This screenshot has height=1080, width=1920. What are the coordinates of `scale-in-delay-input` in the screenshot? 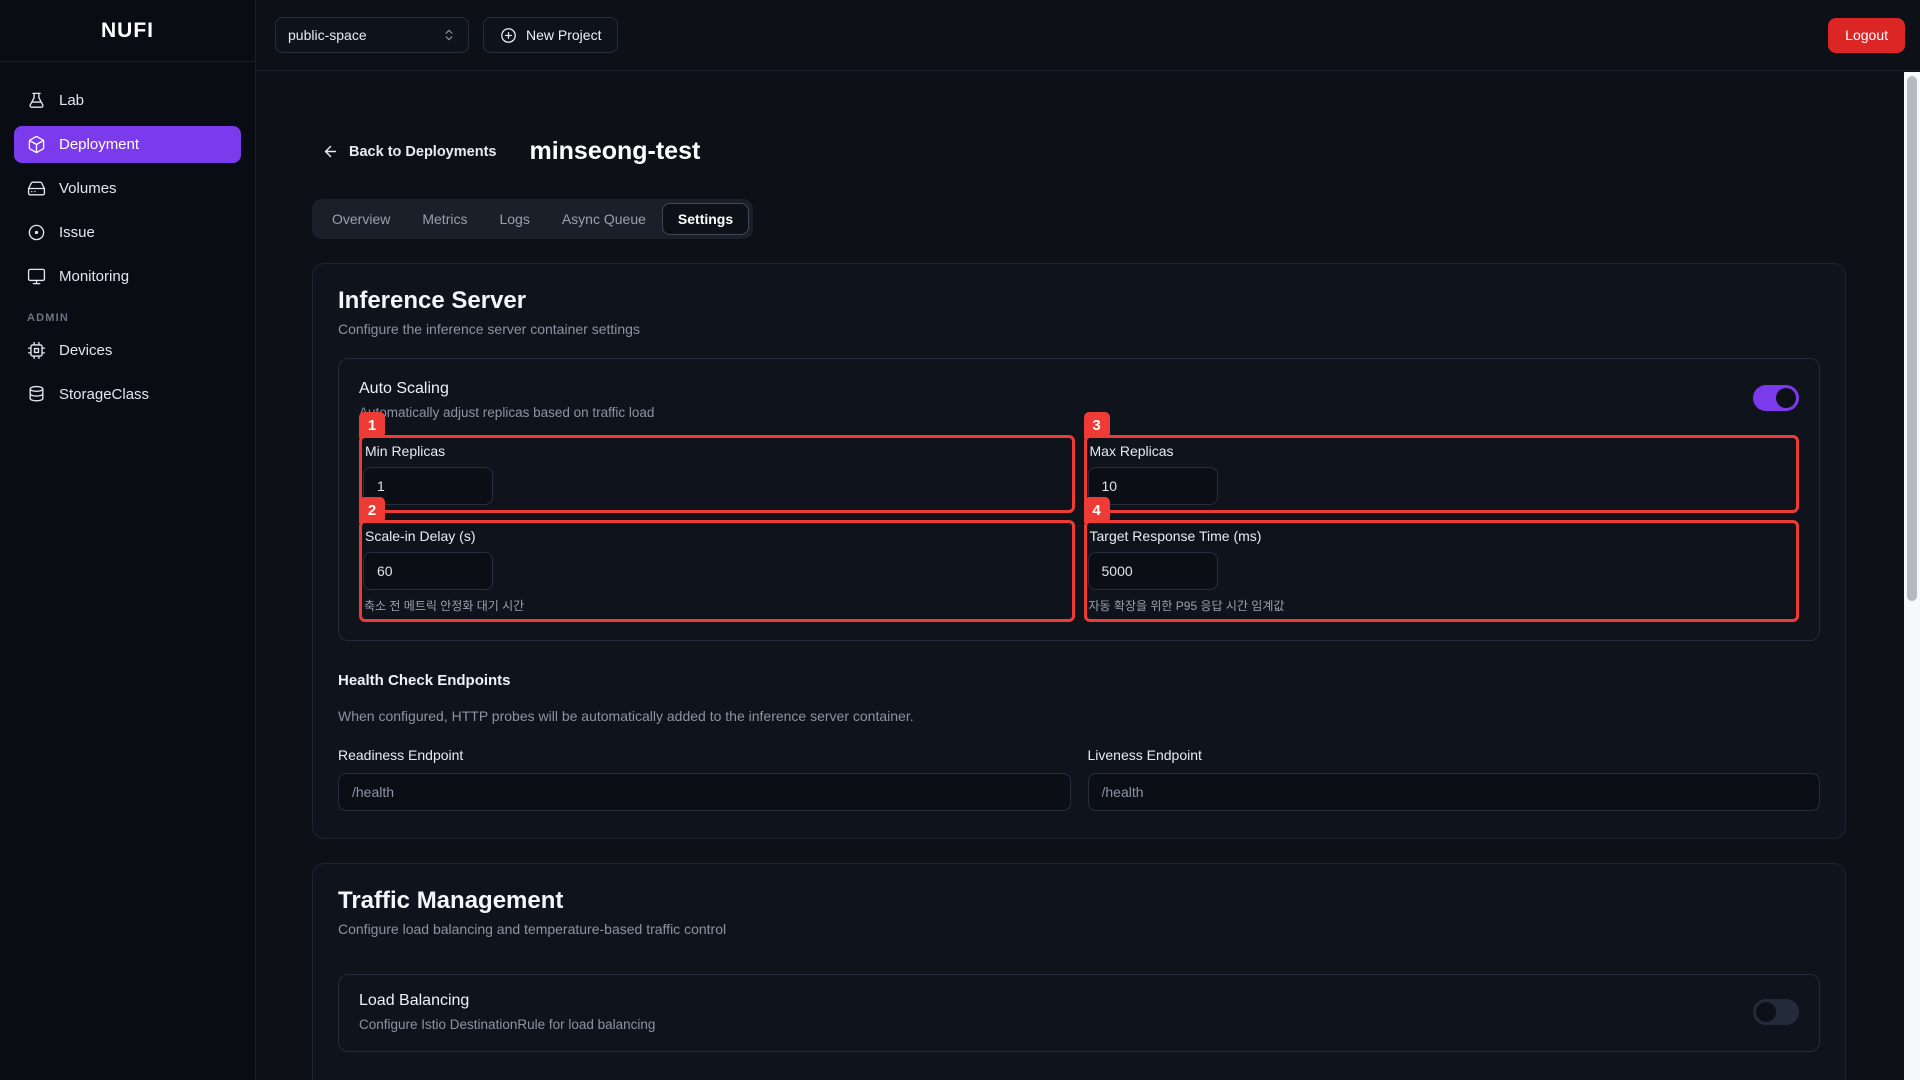 It's located at (428, 571).